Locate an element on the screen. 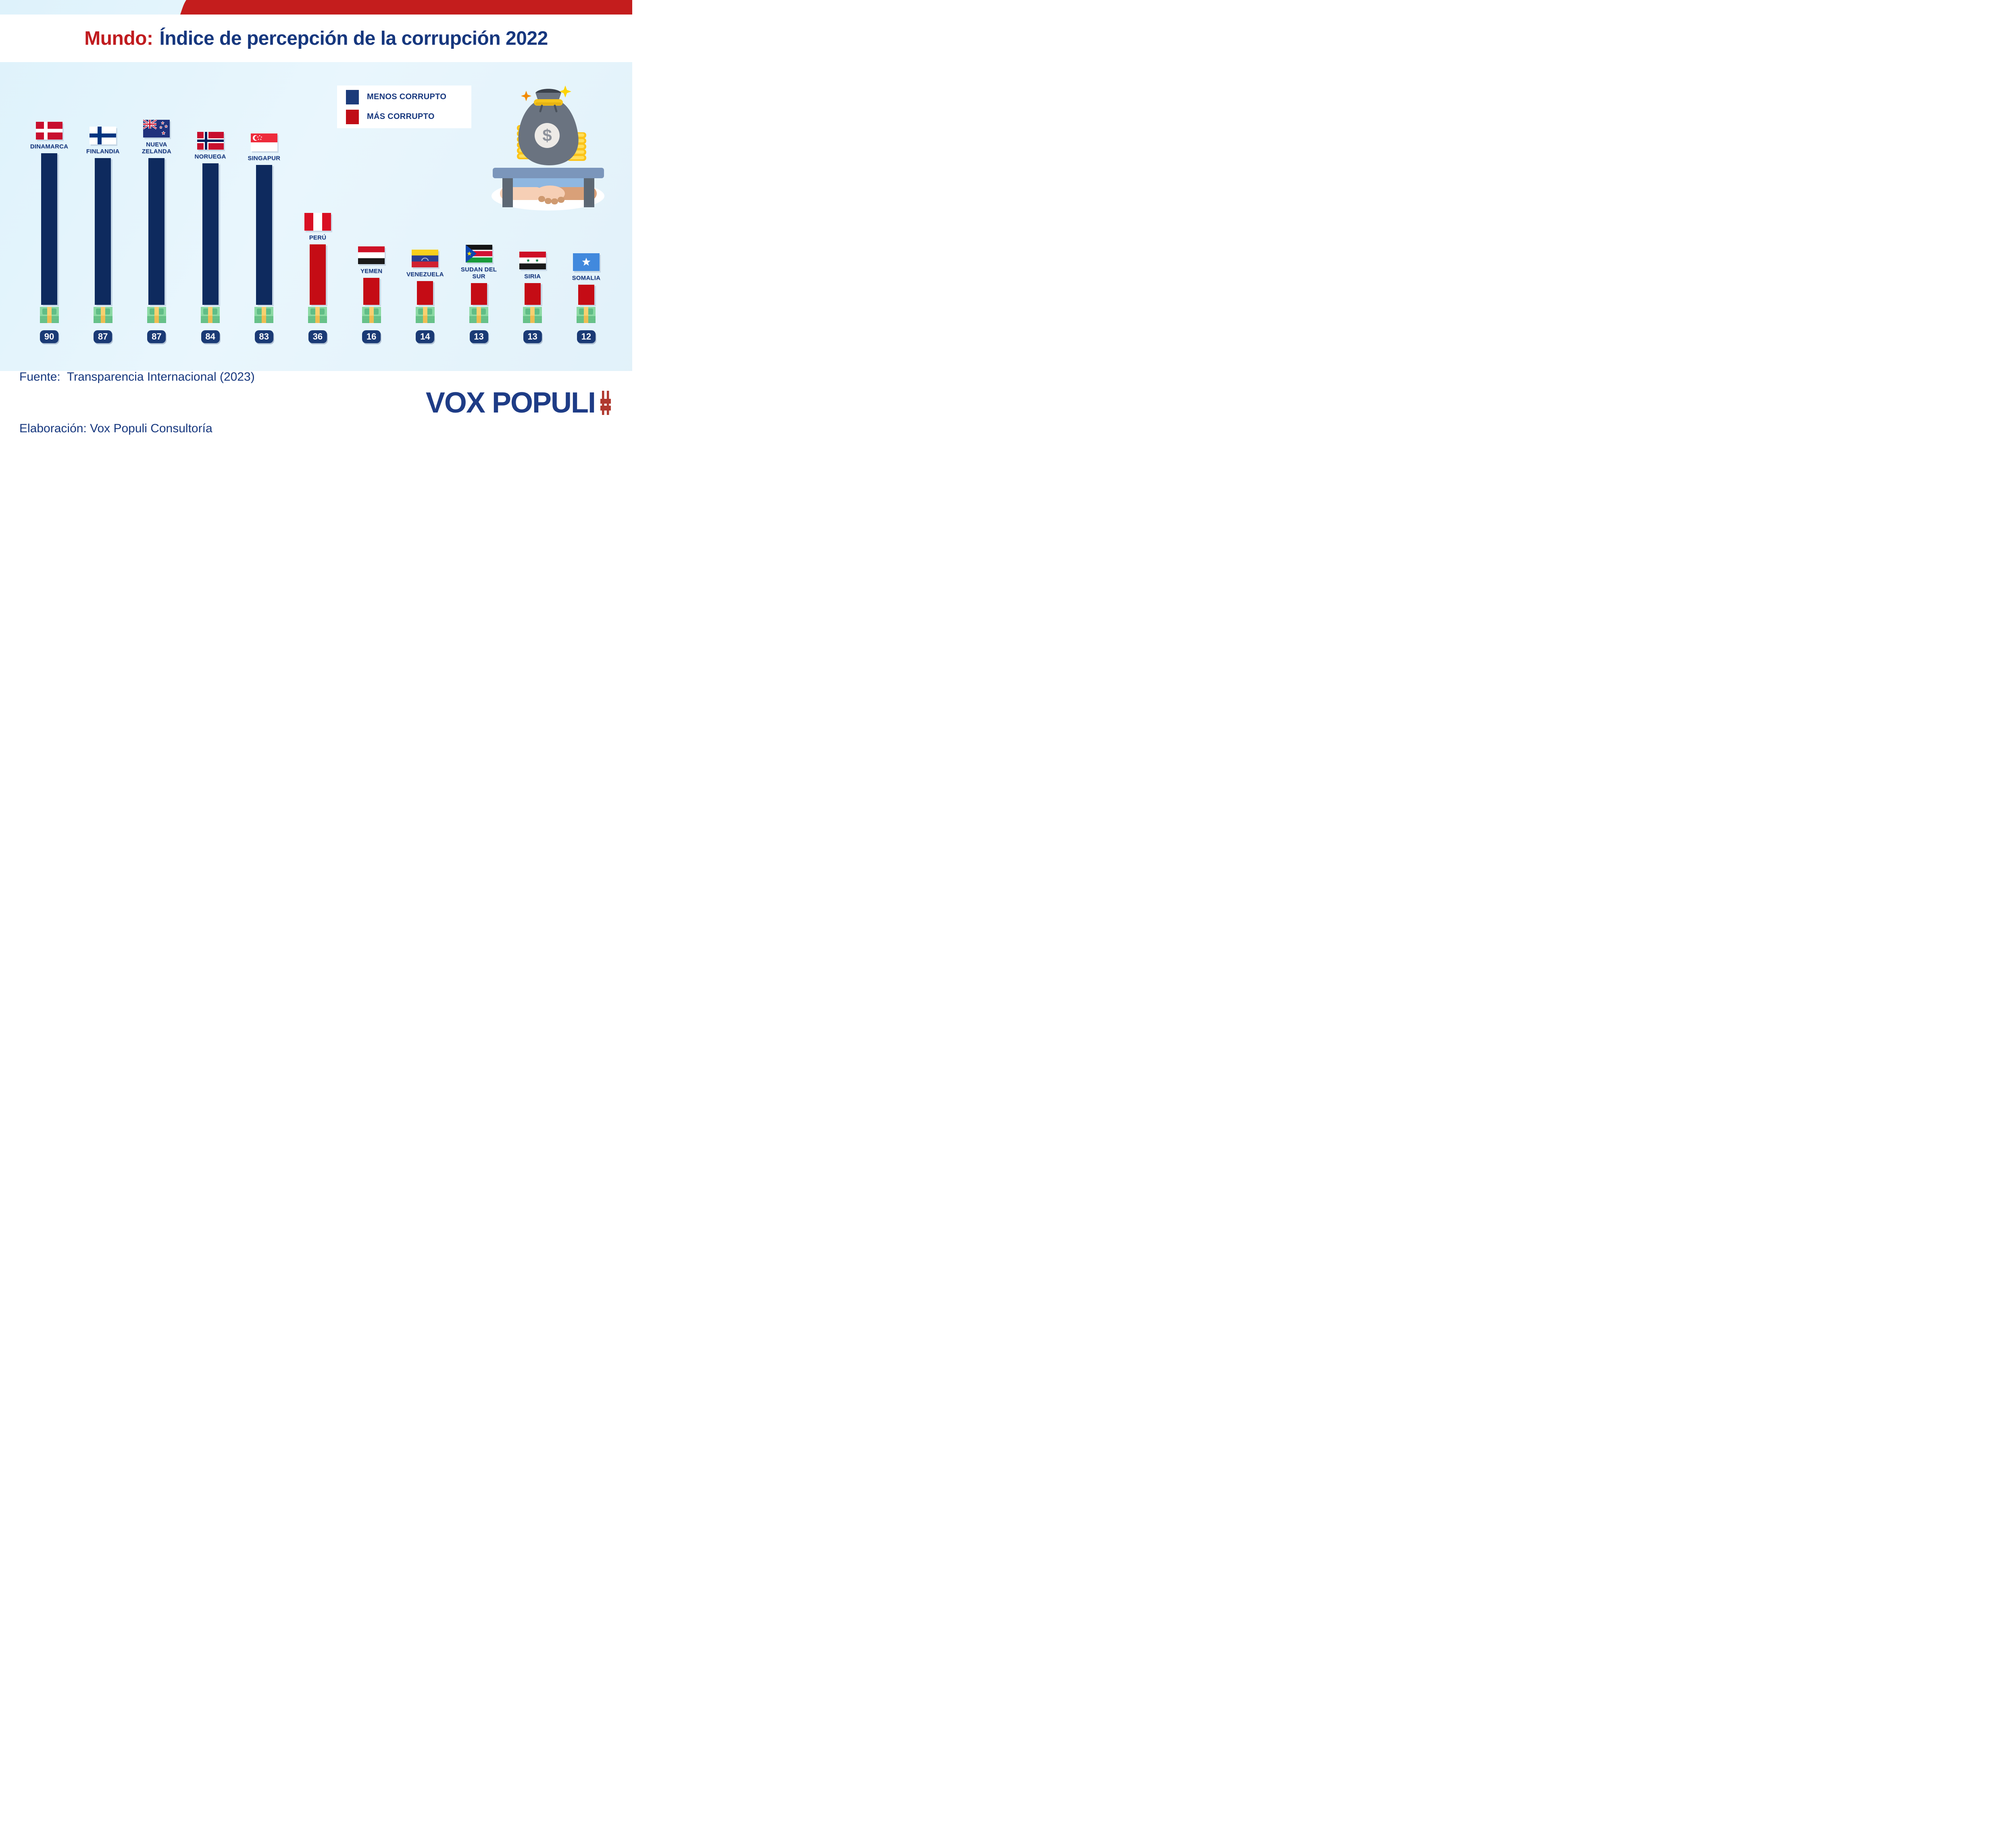  ye-flag-icon is located at coordinates (371, 255).